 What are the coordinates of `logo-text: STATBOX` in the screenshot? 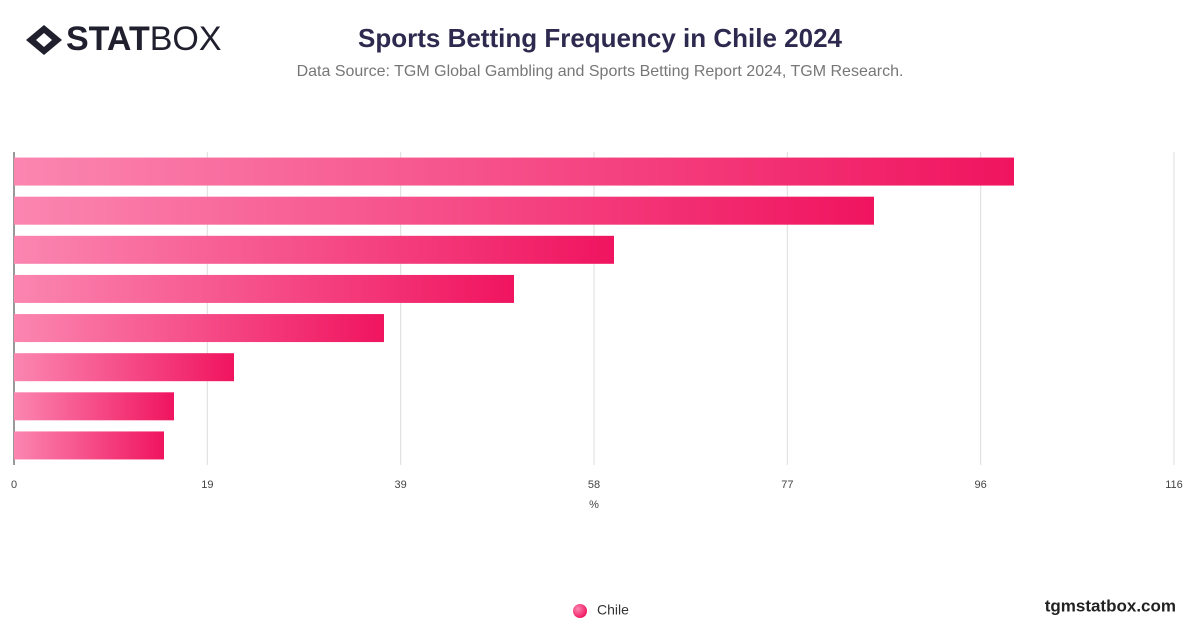 It's located at (144, 39).